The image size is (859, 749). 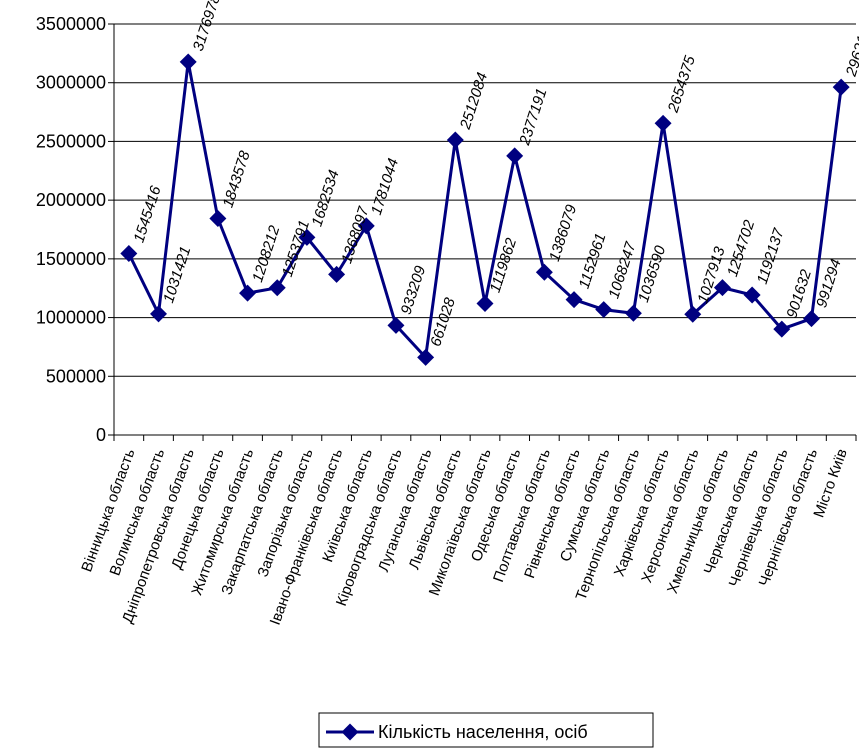 What do you see at coordinates (71, 318) in the screenshot?
I see `y-tick-label: 1000000` at bounding box center [71, 318].